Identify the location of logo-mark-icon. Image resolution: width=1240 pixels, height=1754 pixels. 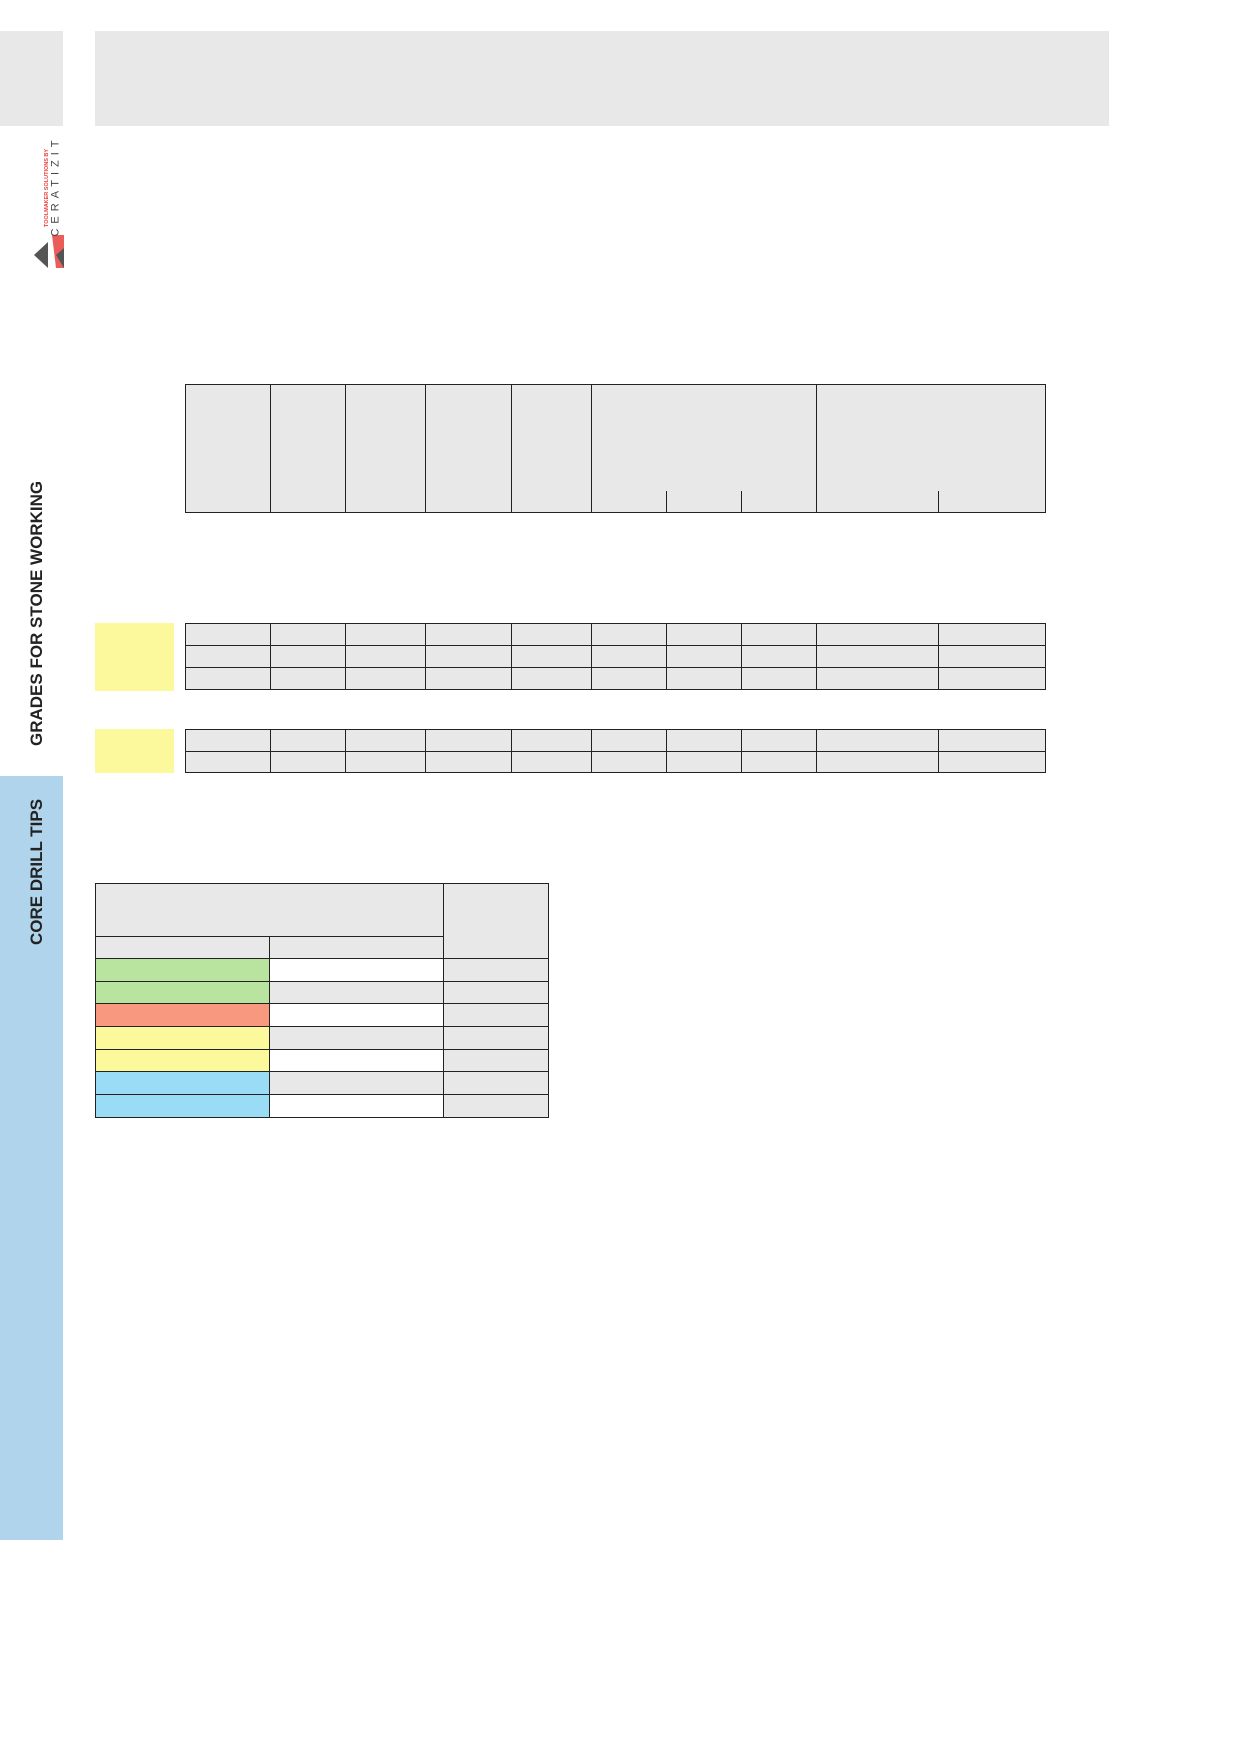
(49, 251).